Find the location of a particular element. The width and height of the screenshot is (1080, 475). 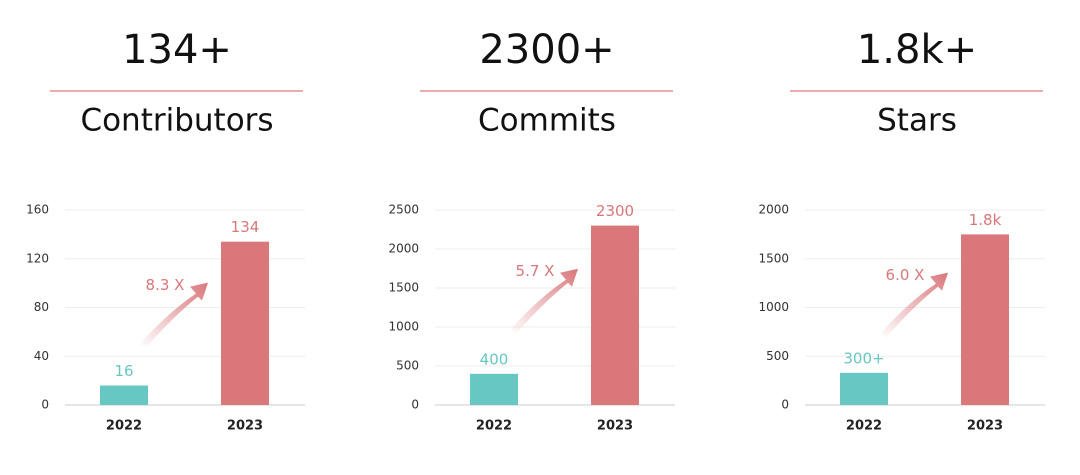

value-label: 300+ is located at coordinates (863, 358).